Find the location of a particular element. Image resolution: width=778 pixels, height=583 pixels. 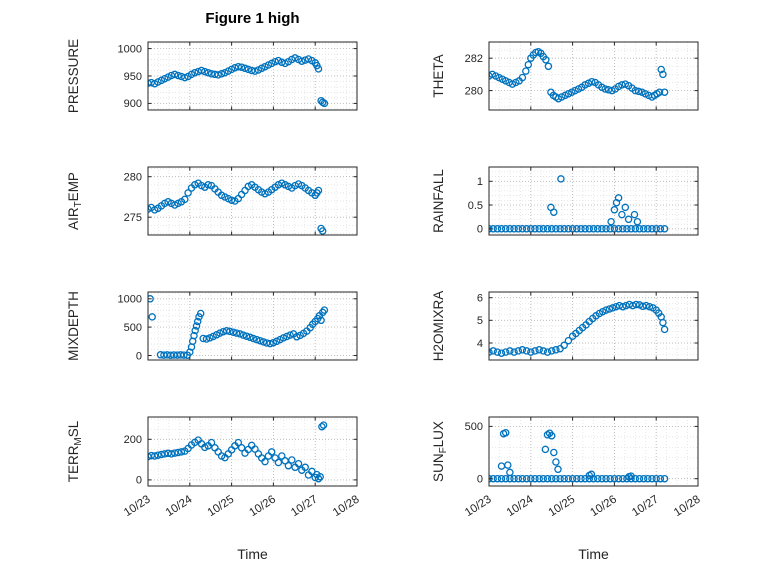

ytick-label: 950 is located at coordinates (133, 77).